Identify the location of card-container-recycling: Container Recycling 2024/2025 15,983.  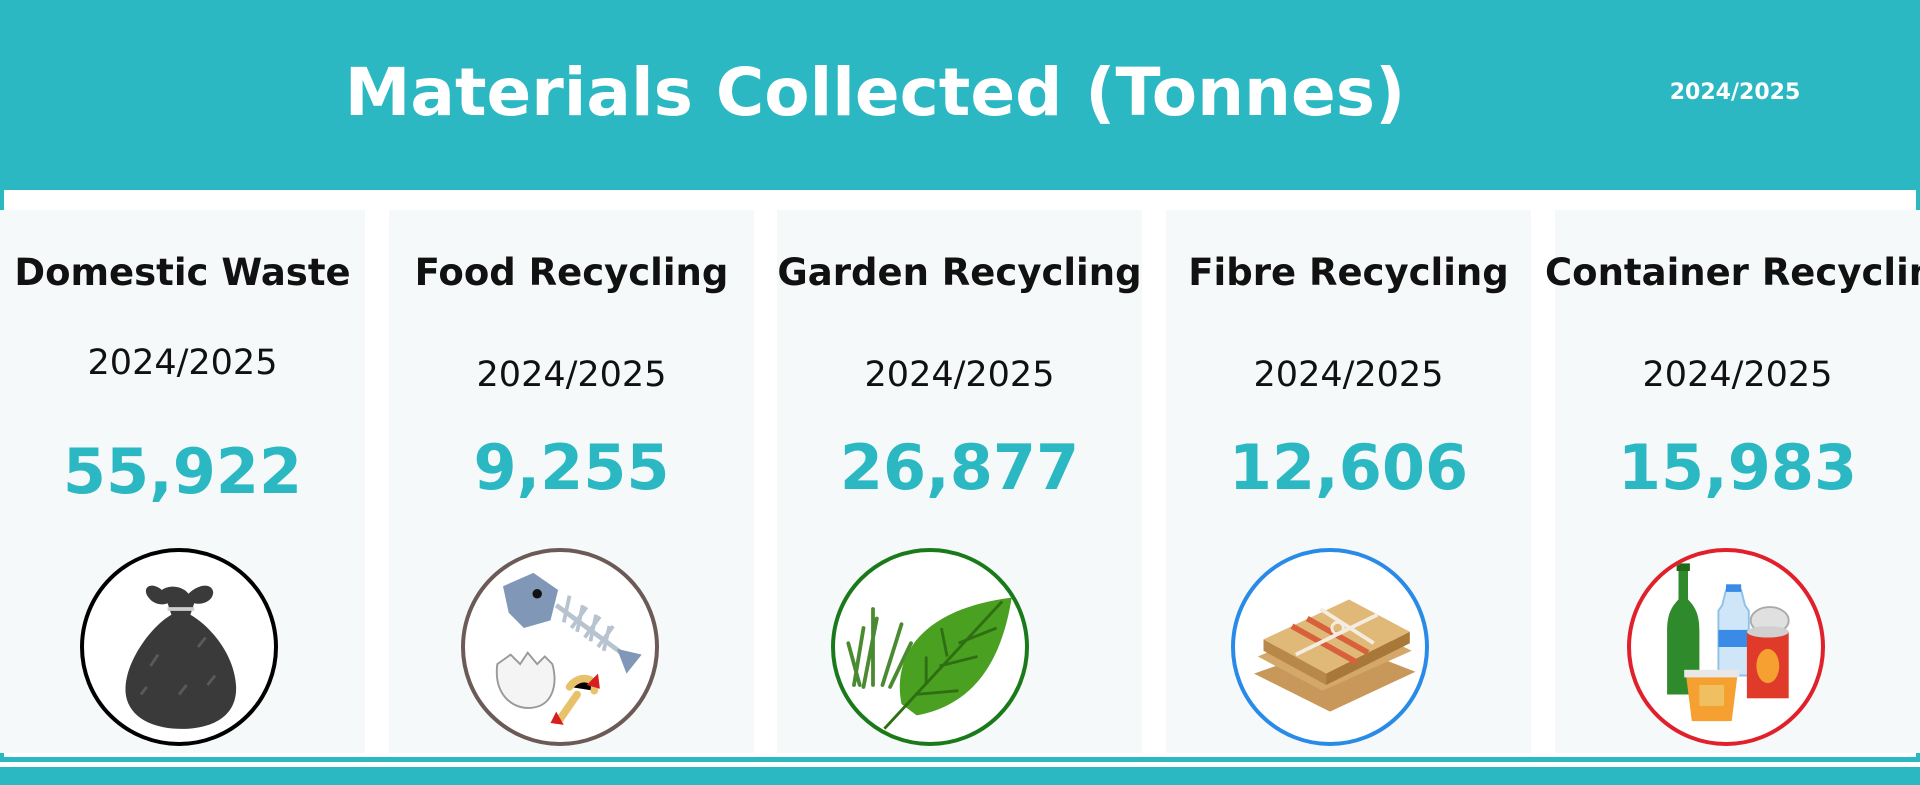
(1732, 481).